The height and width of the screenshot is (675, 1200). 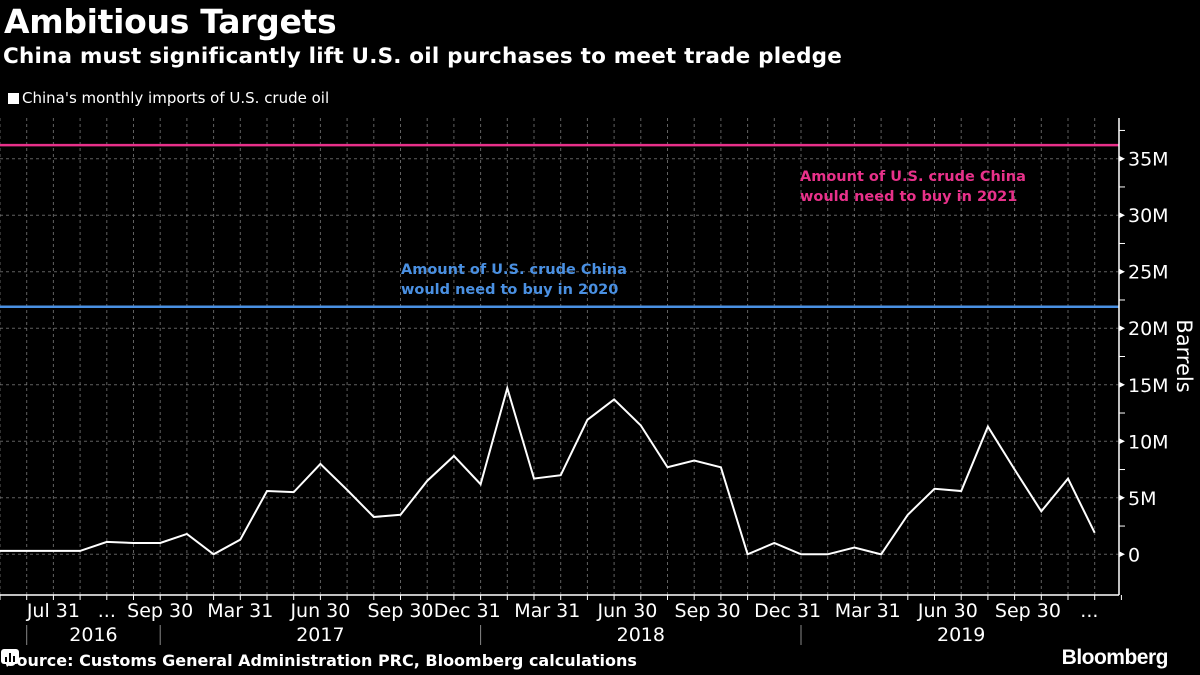 What do you see at coordinates (1148, 273) in the screenshot?
I see `y-tick-label: 25M` at bounding box center [1148, 273].